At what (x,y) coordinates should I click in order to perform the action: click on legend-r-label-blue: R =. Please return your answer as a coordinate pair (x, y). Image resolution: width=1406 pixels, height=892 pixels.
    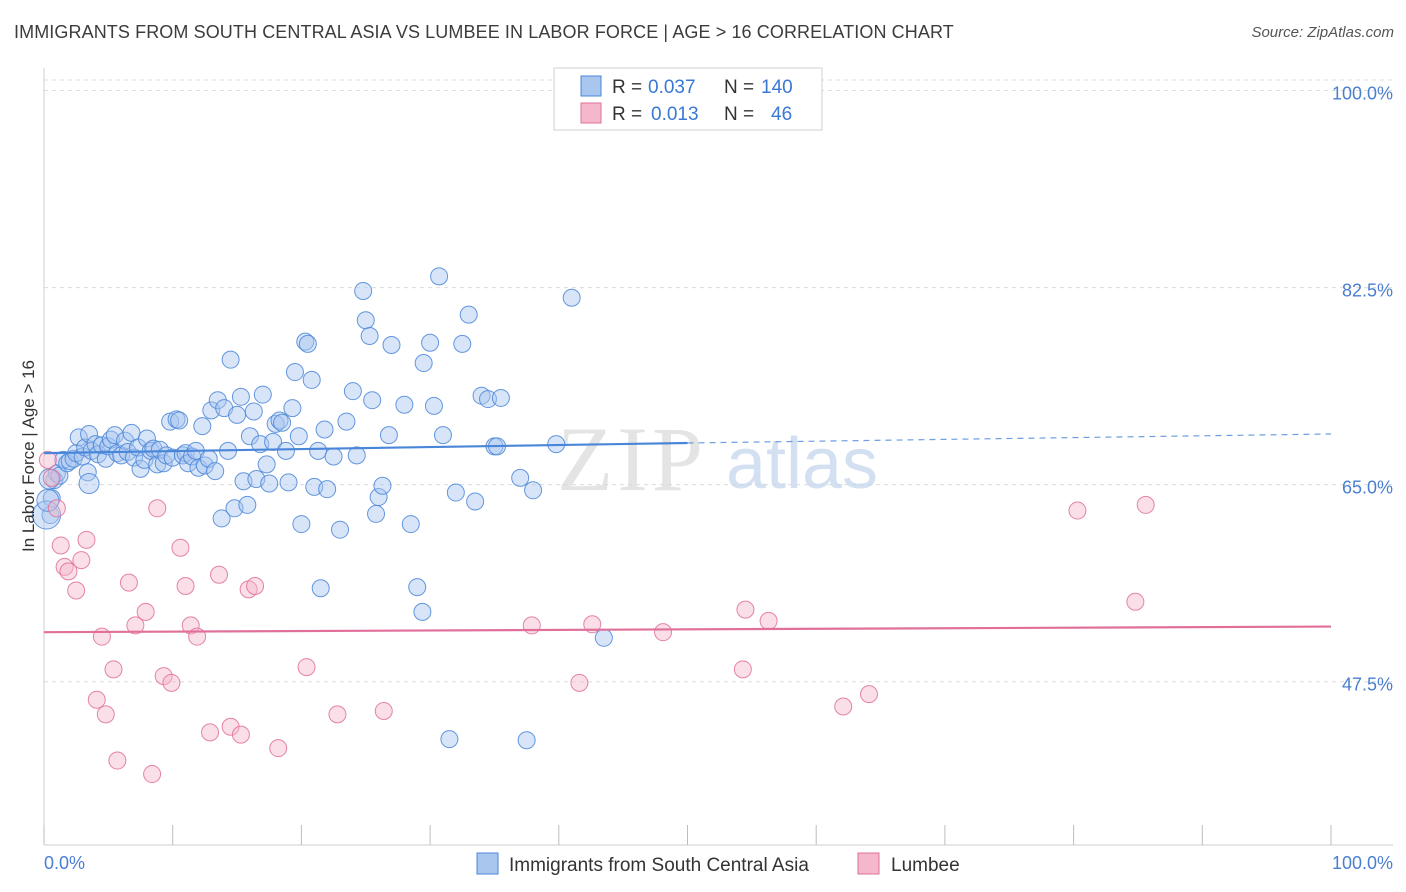
    Looking at the image, I should click on (627, 87).